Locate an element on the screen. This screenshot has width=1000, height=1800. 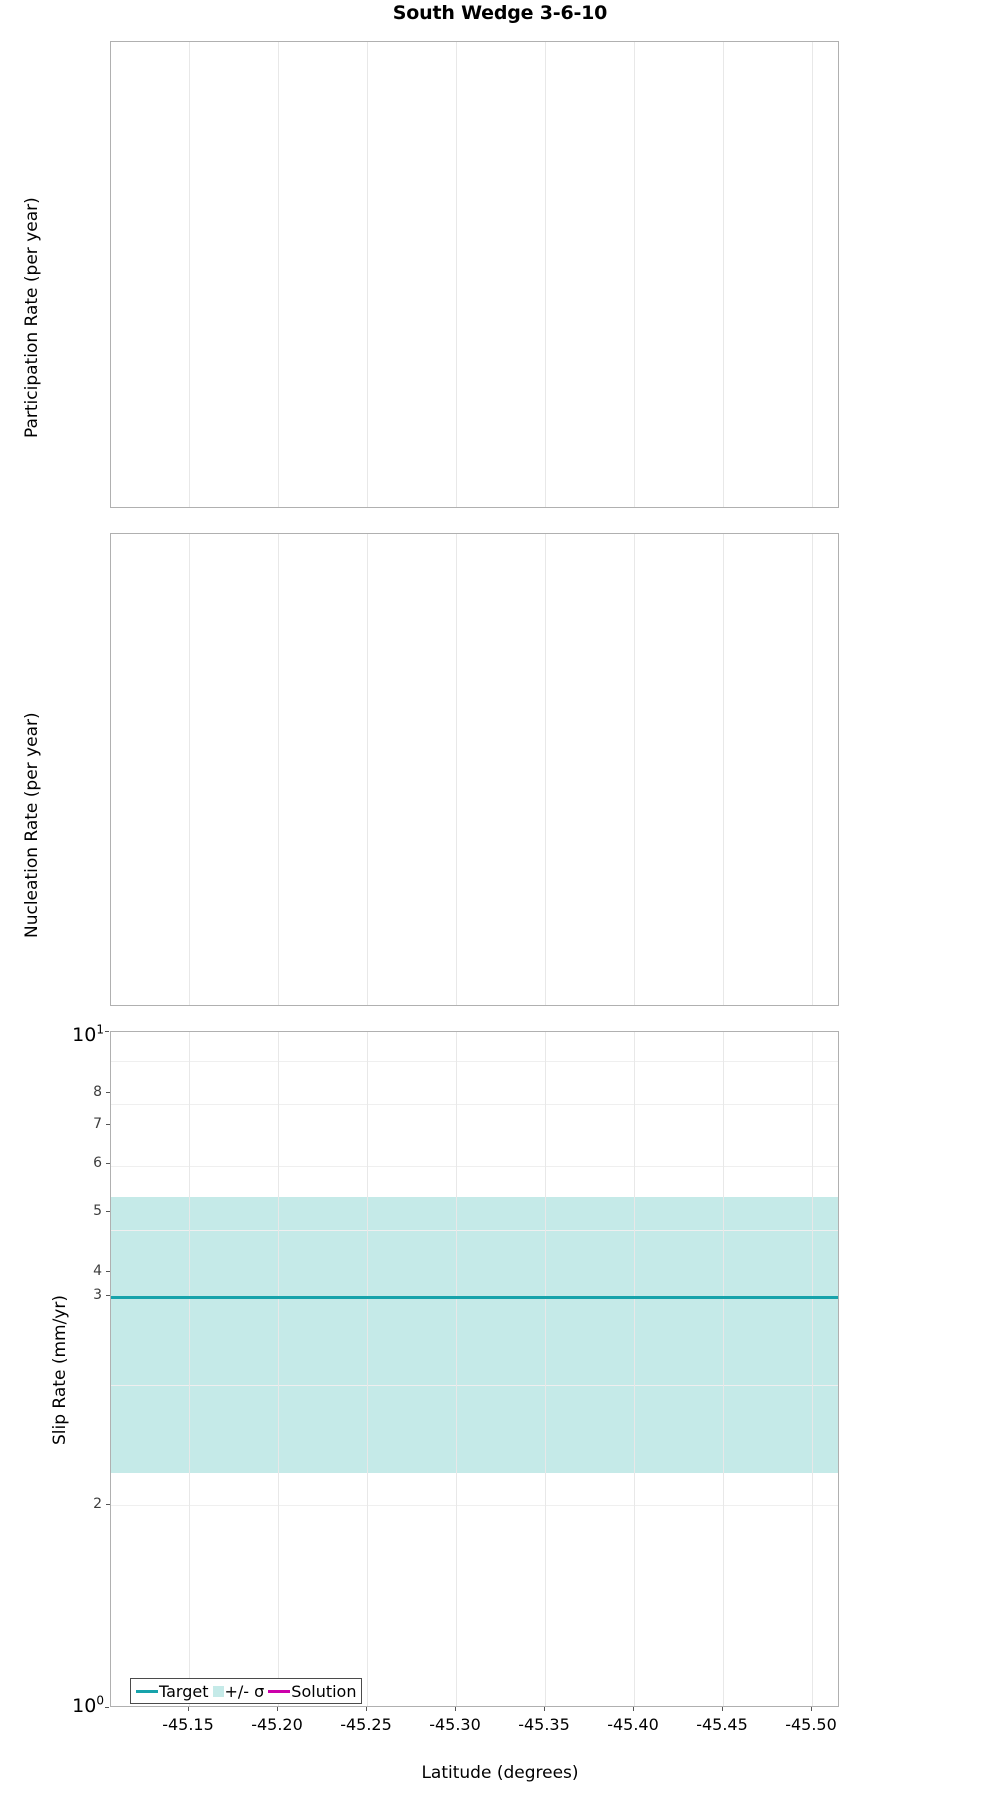
ytick-label-2: 2 is located at coordinates (97, 1504).